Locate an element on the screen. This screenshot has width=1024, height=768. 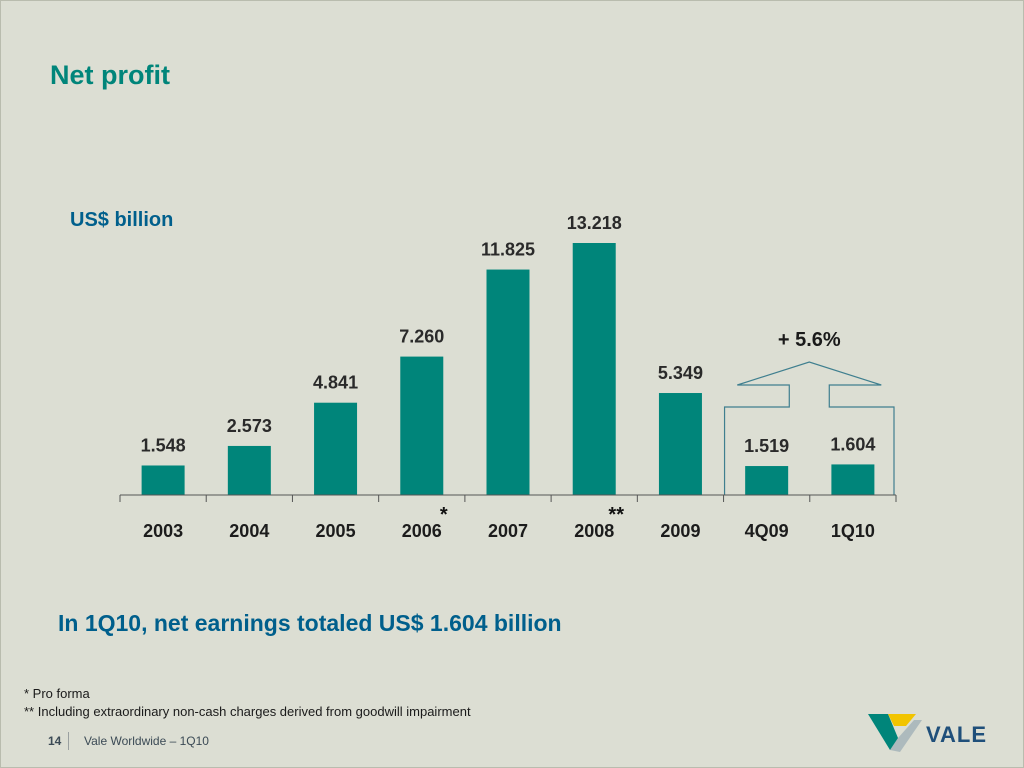
value-label-2009: 5.349 is located at coordinates (680, 373).